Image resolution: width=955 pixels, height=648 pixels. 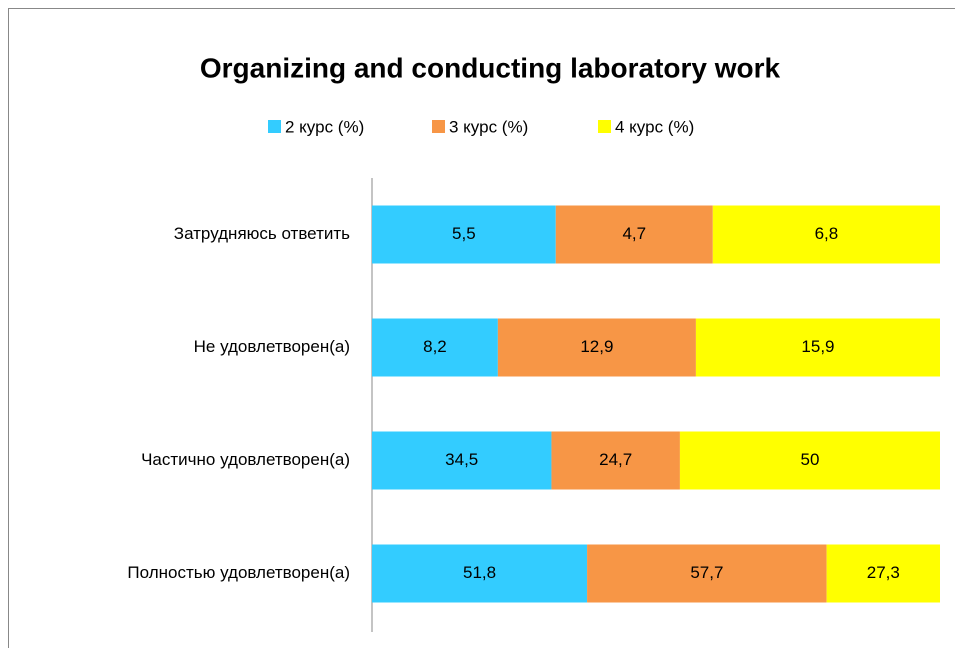 I want to click on data-label: 34,5, so click(x=461, y=459).